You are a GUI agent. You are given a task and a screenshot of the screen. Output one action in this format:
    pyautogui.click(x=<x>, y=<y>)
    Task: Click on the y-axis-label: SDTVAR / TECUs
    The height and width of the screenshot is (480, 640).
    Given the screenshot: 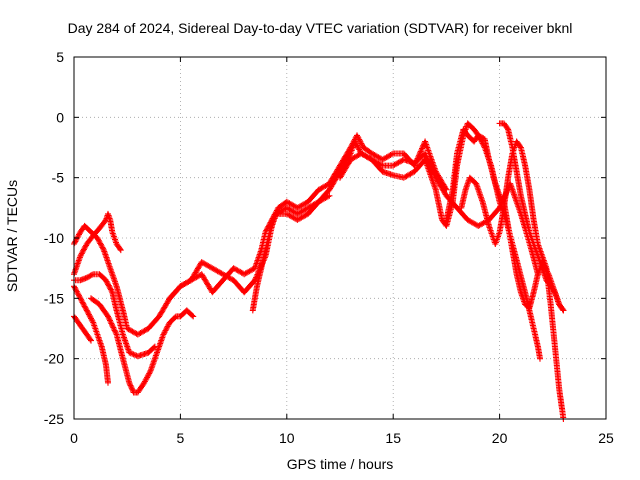 What is the action you would take?
    pyautogui.click(x=12, y=236)
    